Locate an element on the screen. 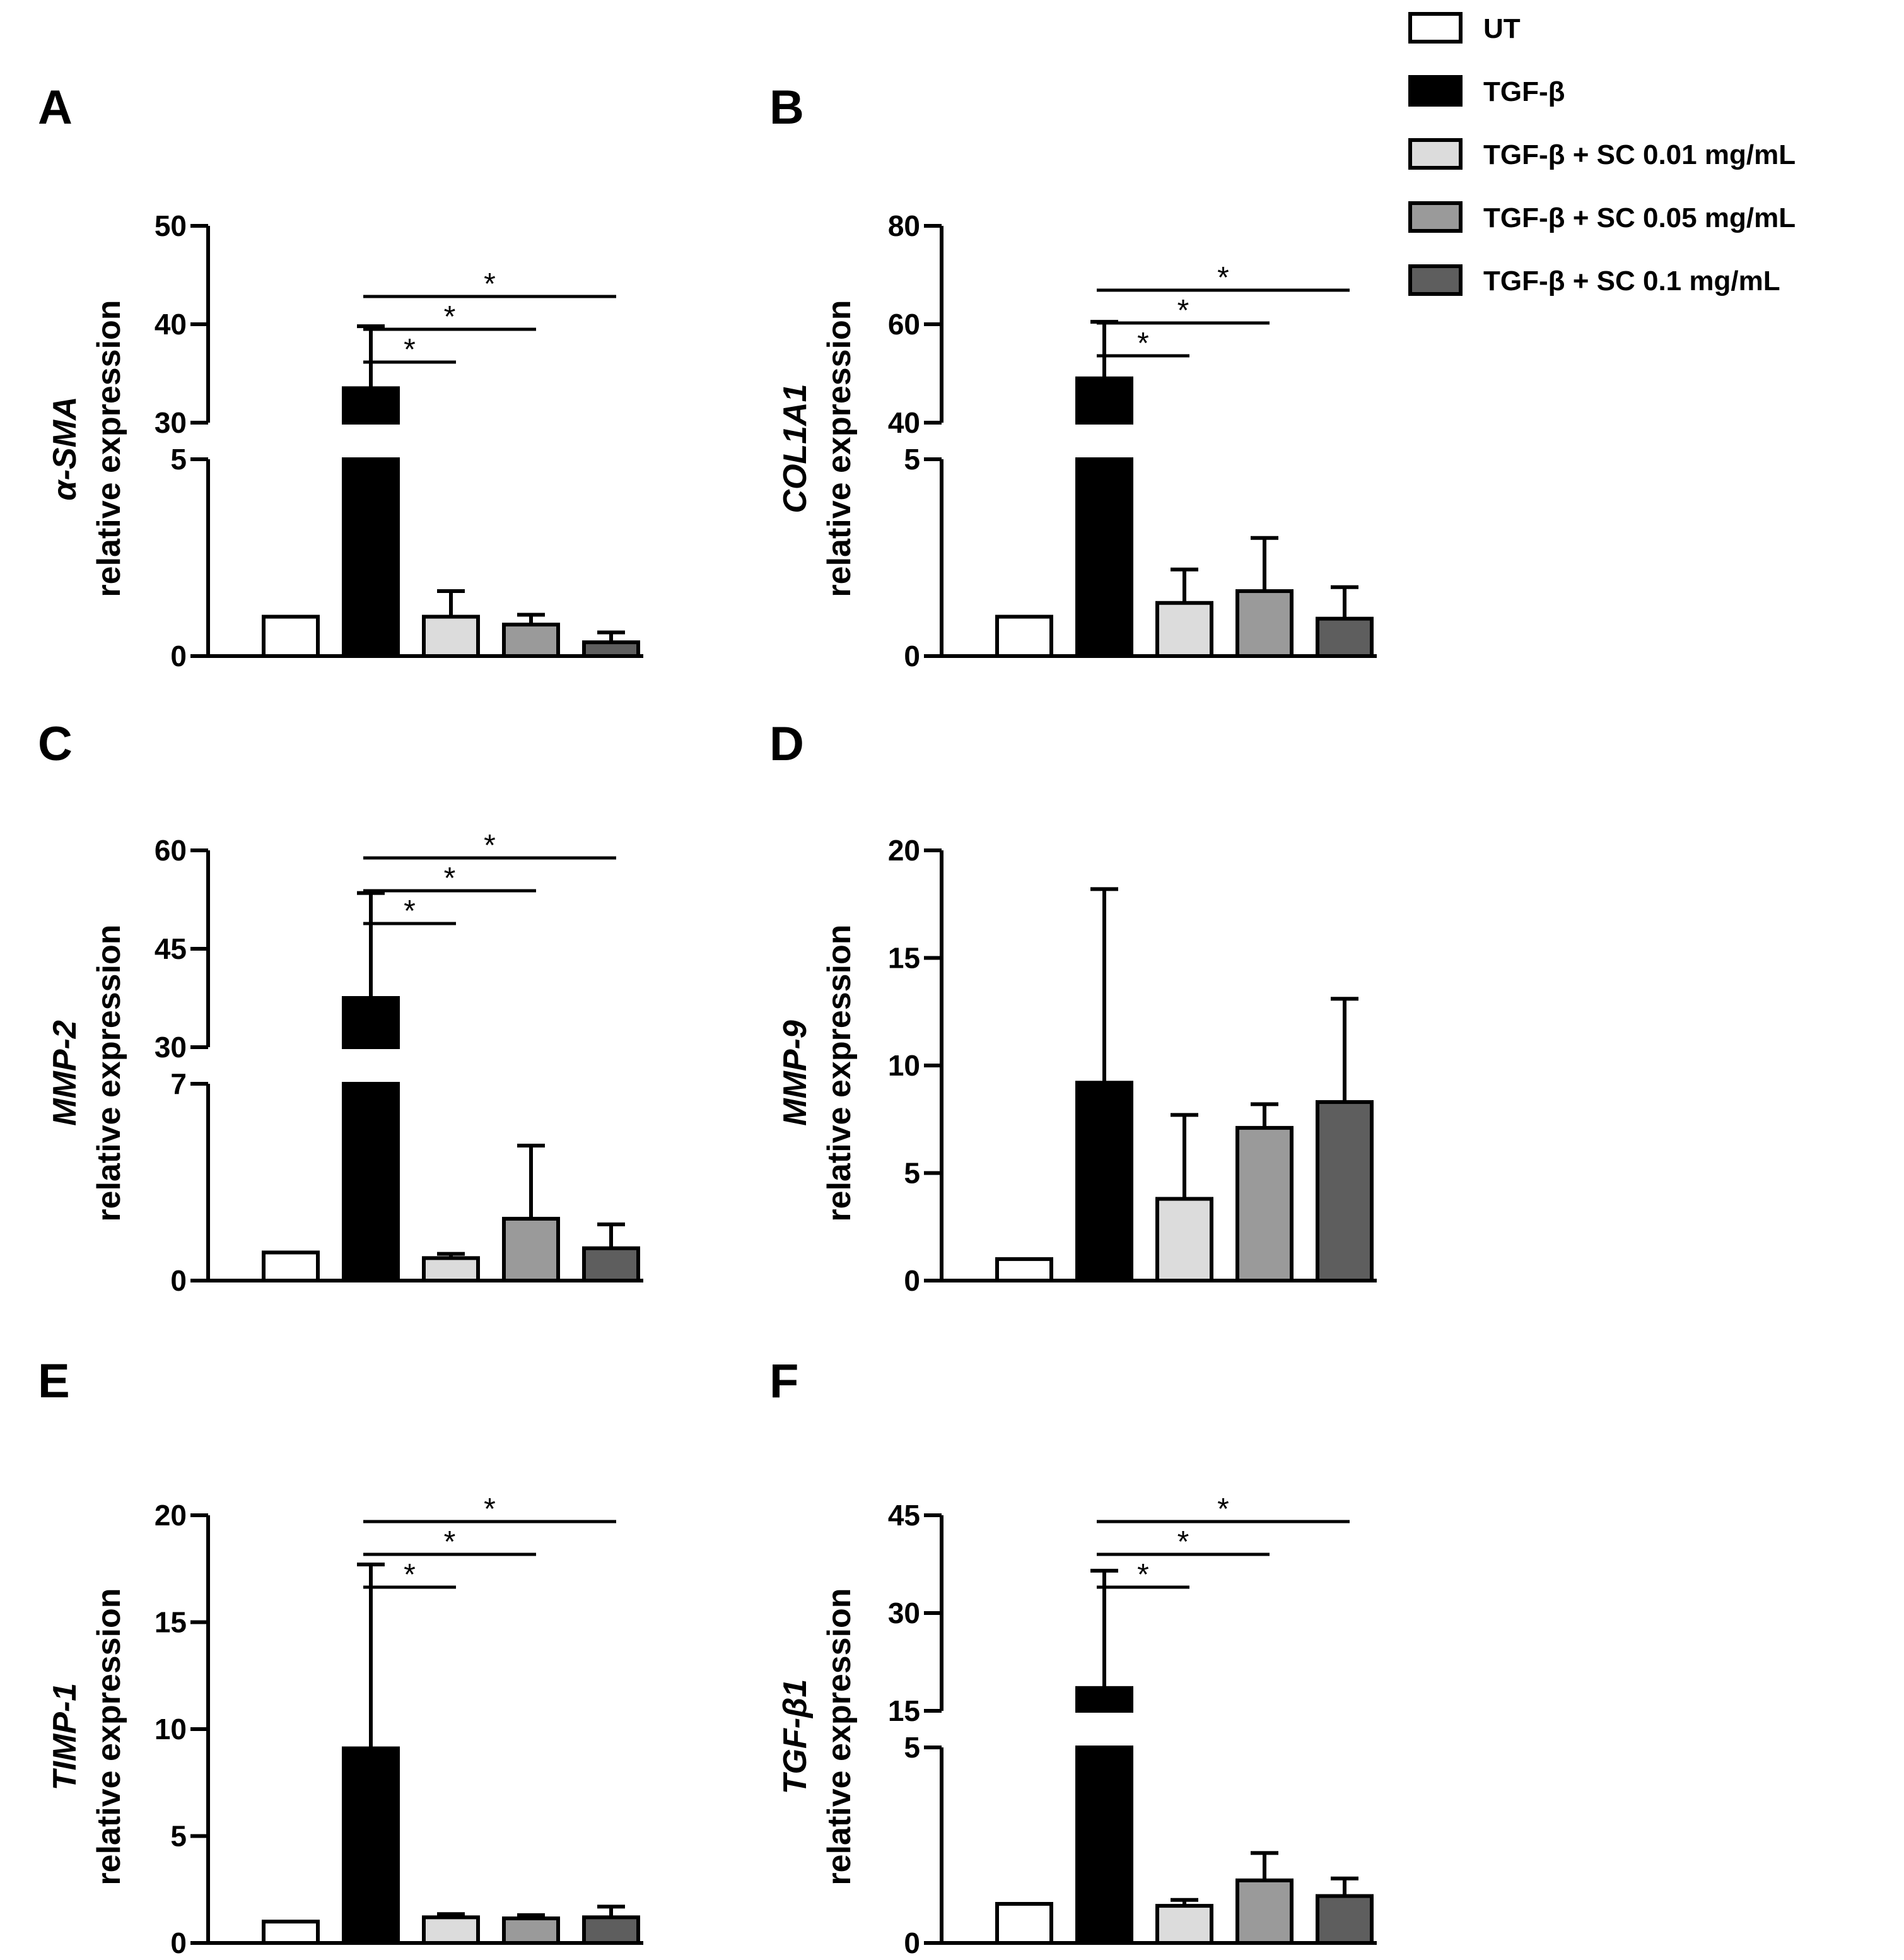 This screenshot has height=1960, width=1904. y-axis-gene-label: MMP-9 is located at coordinates (795, 1073).